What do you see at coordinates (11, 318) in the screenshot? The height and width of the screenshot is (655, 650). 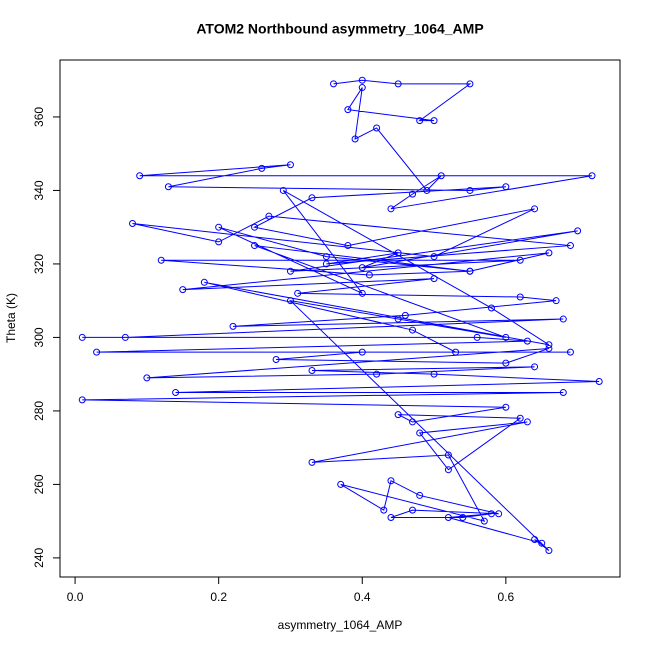 I see `y-axis-label: Theta (K)` at bounding box center [11, 318].